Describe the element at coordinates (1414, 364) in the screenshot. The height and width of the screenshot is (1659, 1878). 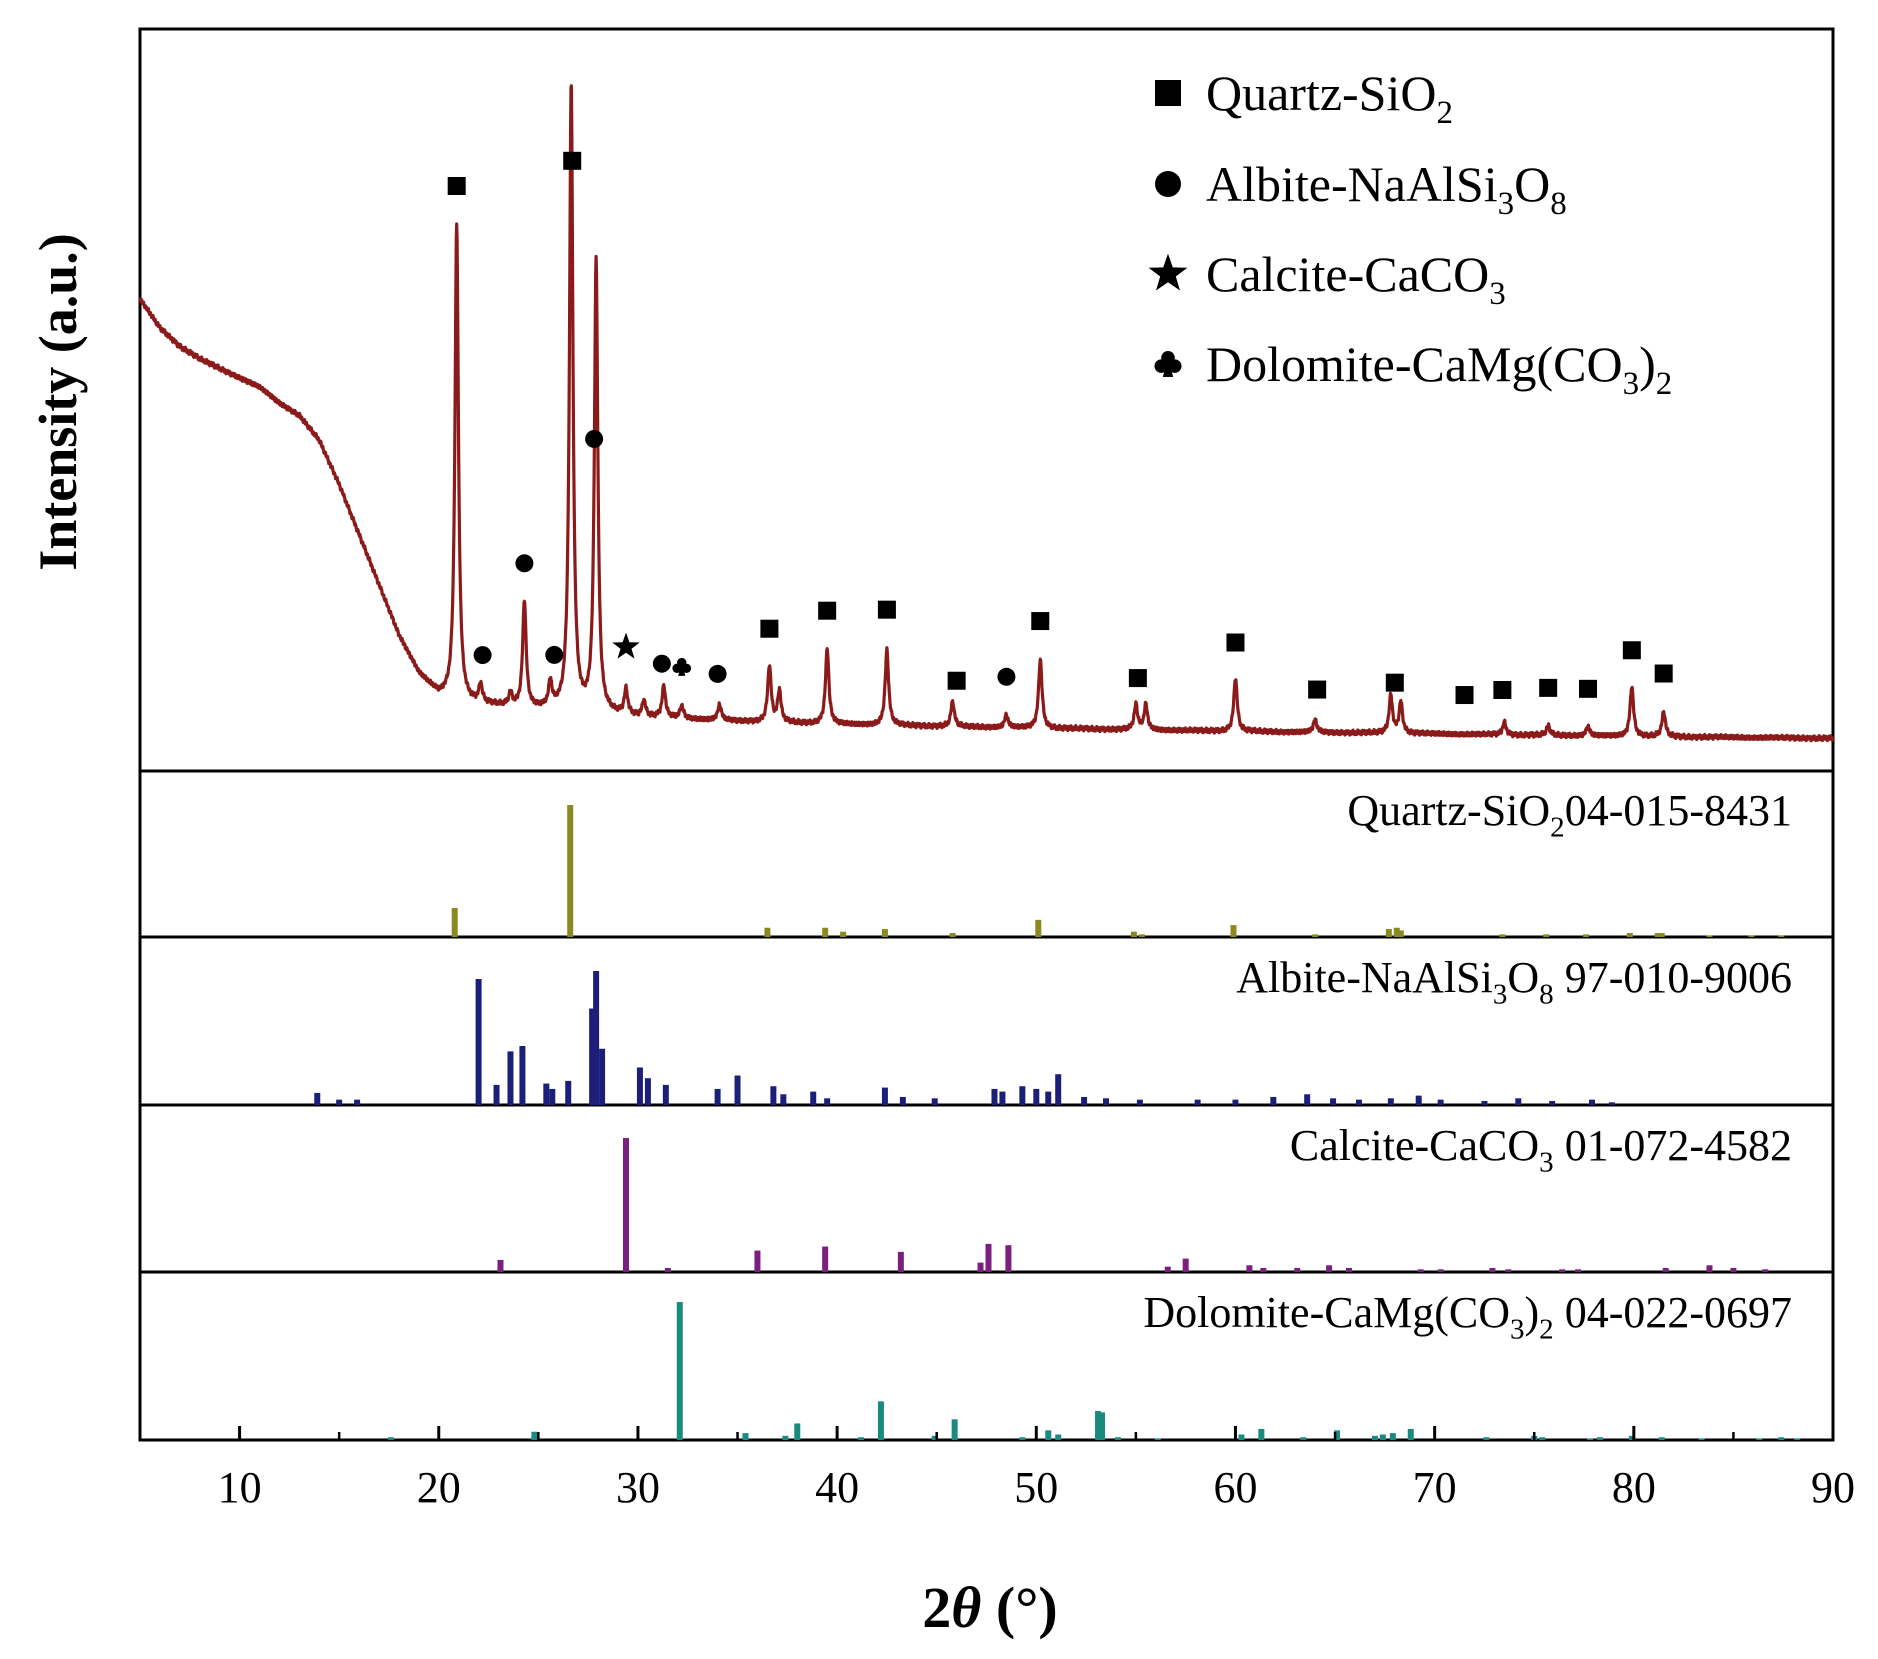
I see `label-part: Dolomite-CaMg(CO` at that location.